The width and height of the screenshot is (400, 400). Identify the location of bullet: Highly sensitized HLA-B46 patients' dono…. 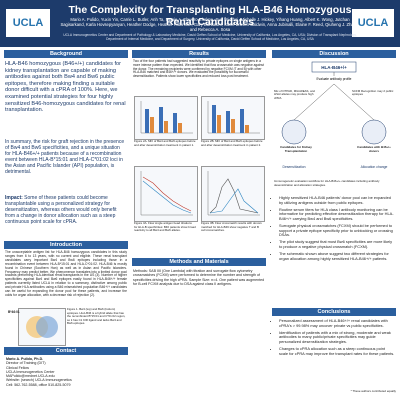
(337, 200).